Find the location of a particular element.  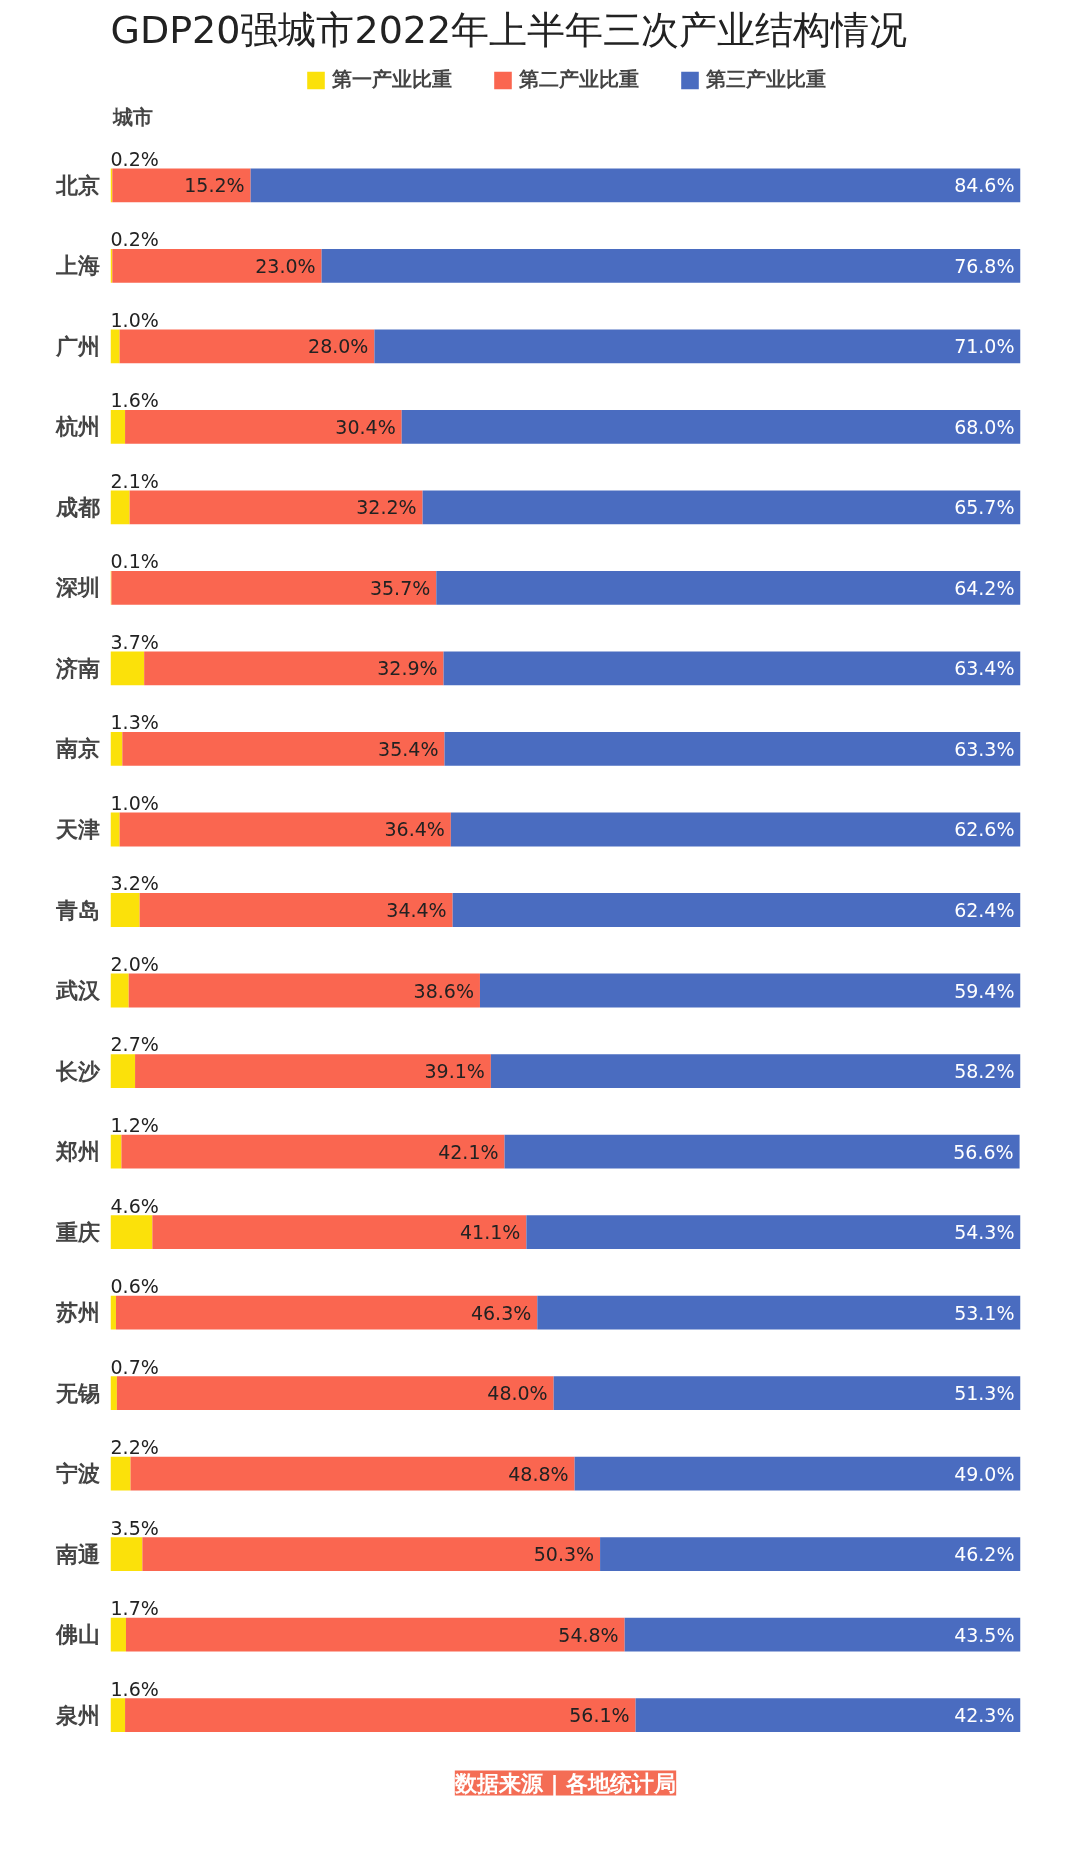

data-label: 39.1% is located at coordinates (454, 1071).